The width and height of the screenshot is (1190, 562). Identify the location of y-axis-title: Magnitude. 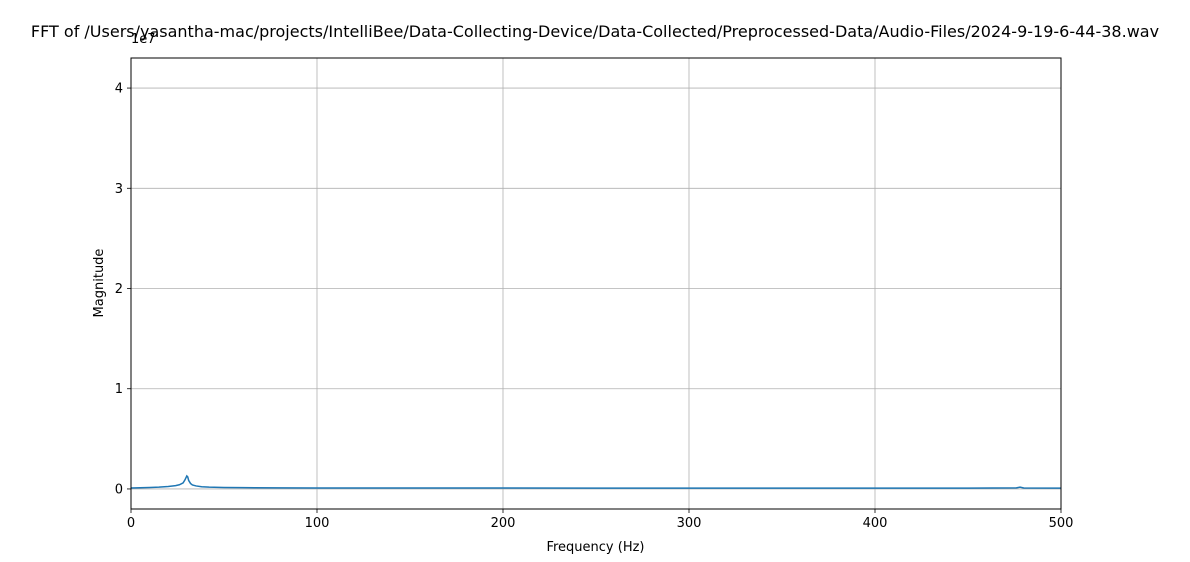
(99, 283).